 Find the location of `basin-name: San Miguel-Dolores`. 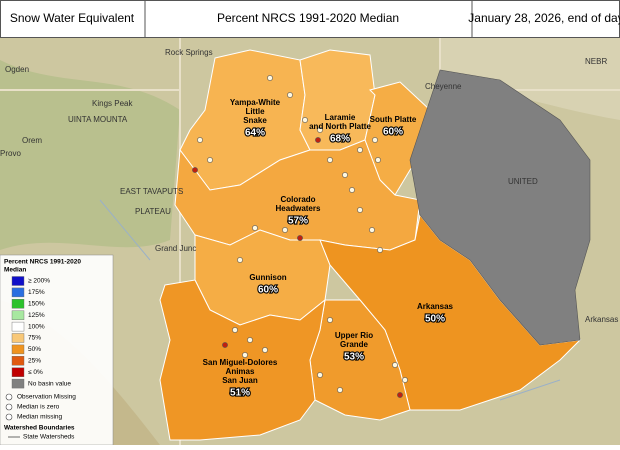

basin-name: San Miguel-Dolores is located at coordinates (240, 362).